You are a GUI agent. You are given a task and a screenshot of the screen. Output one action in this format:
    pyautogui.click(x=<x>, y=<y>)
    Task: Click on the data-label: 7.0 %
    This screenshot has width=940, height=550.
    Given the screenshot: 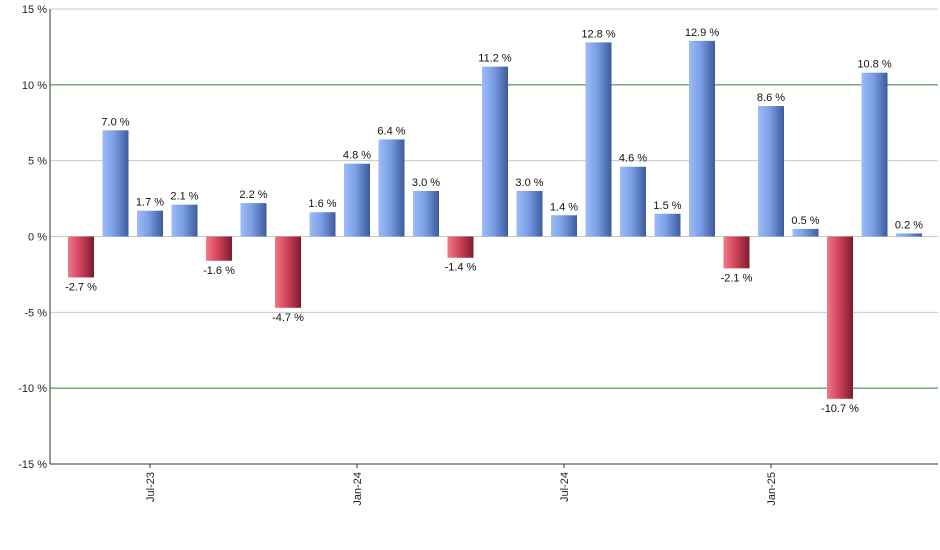 What is the action you would take?
    pyautogui.click(x=115, y=122)
    